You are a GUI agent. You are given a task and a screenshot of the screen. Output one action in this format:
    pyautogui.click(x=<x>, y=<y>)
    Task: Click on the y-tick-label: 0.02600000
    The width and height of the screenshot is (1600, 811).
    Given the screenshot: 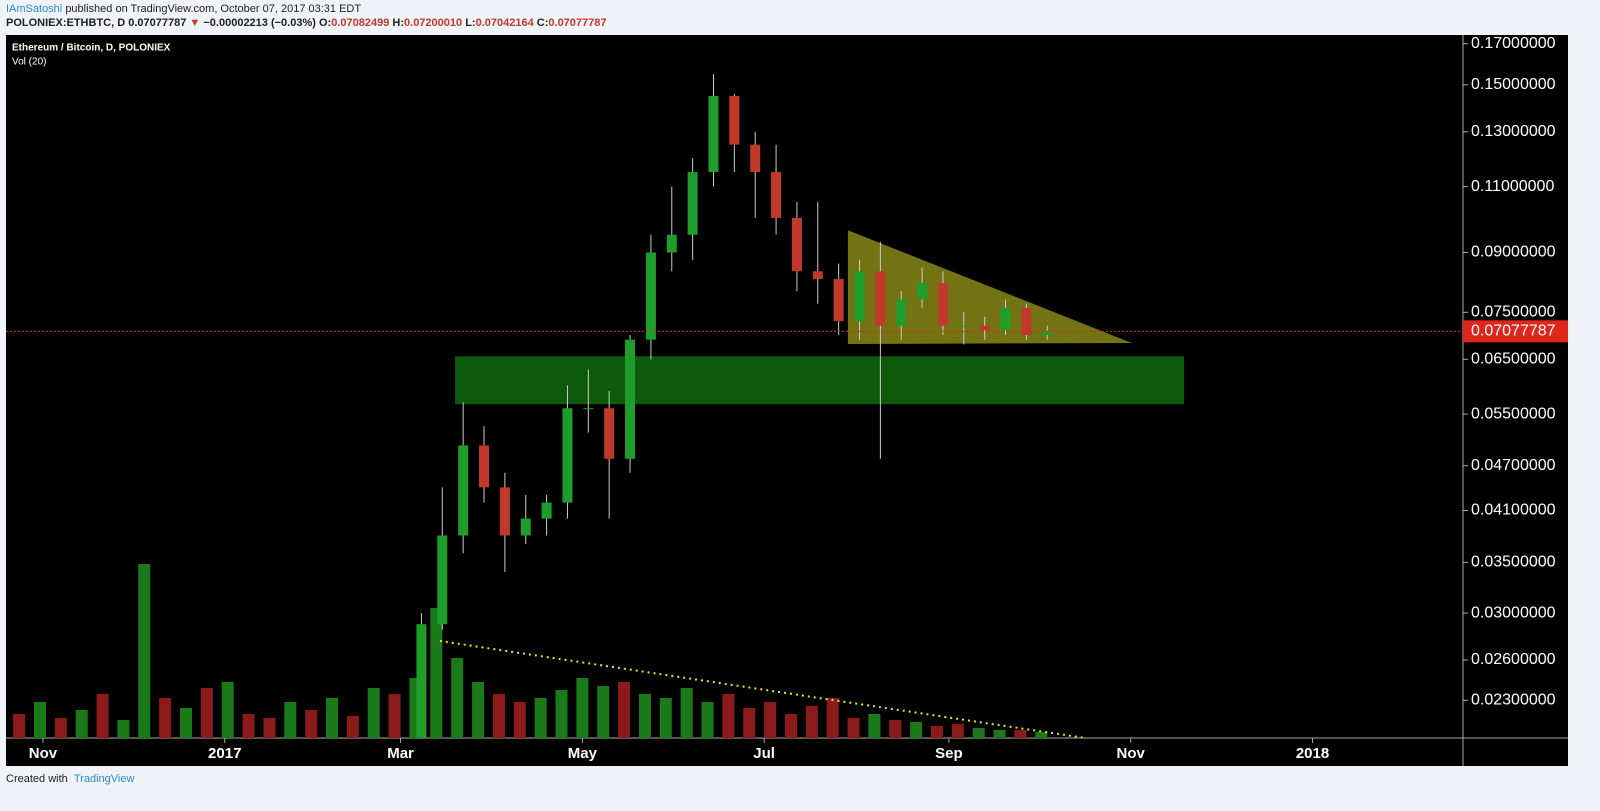 What is the action you would take?
    pyautogui.click(x=1513, y=659)
    